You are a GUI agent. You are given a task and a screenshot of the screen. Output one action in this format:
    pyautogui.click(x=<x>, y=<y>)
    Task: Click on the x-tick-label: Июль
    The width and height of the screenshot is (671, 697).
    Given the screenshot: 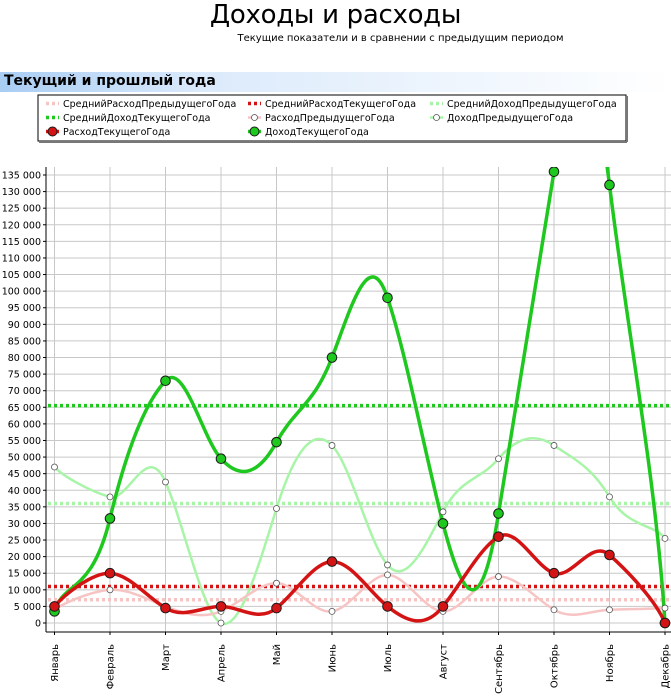 What is the action you would take?
    pyautogui.click(x=388, y=658)
    